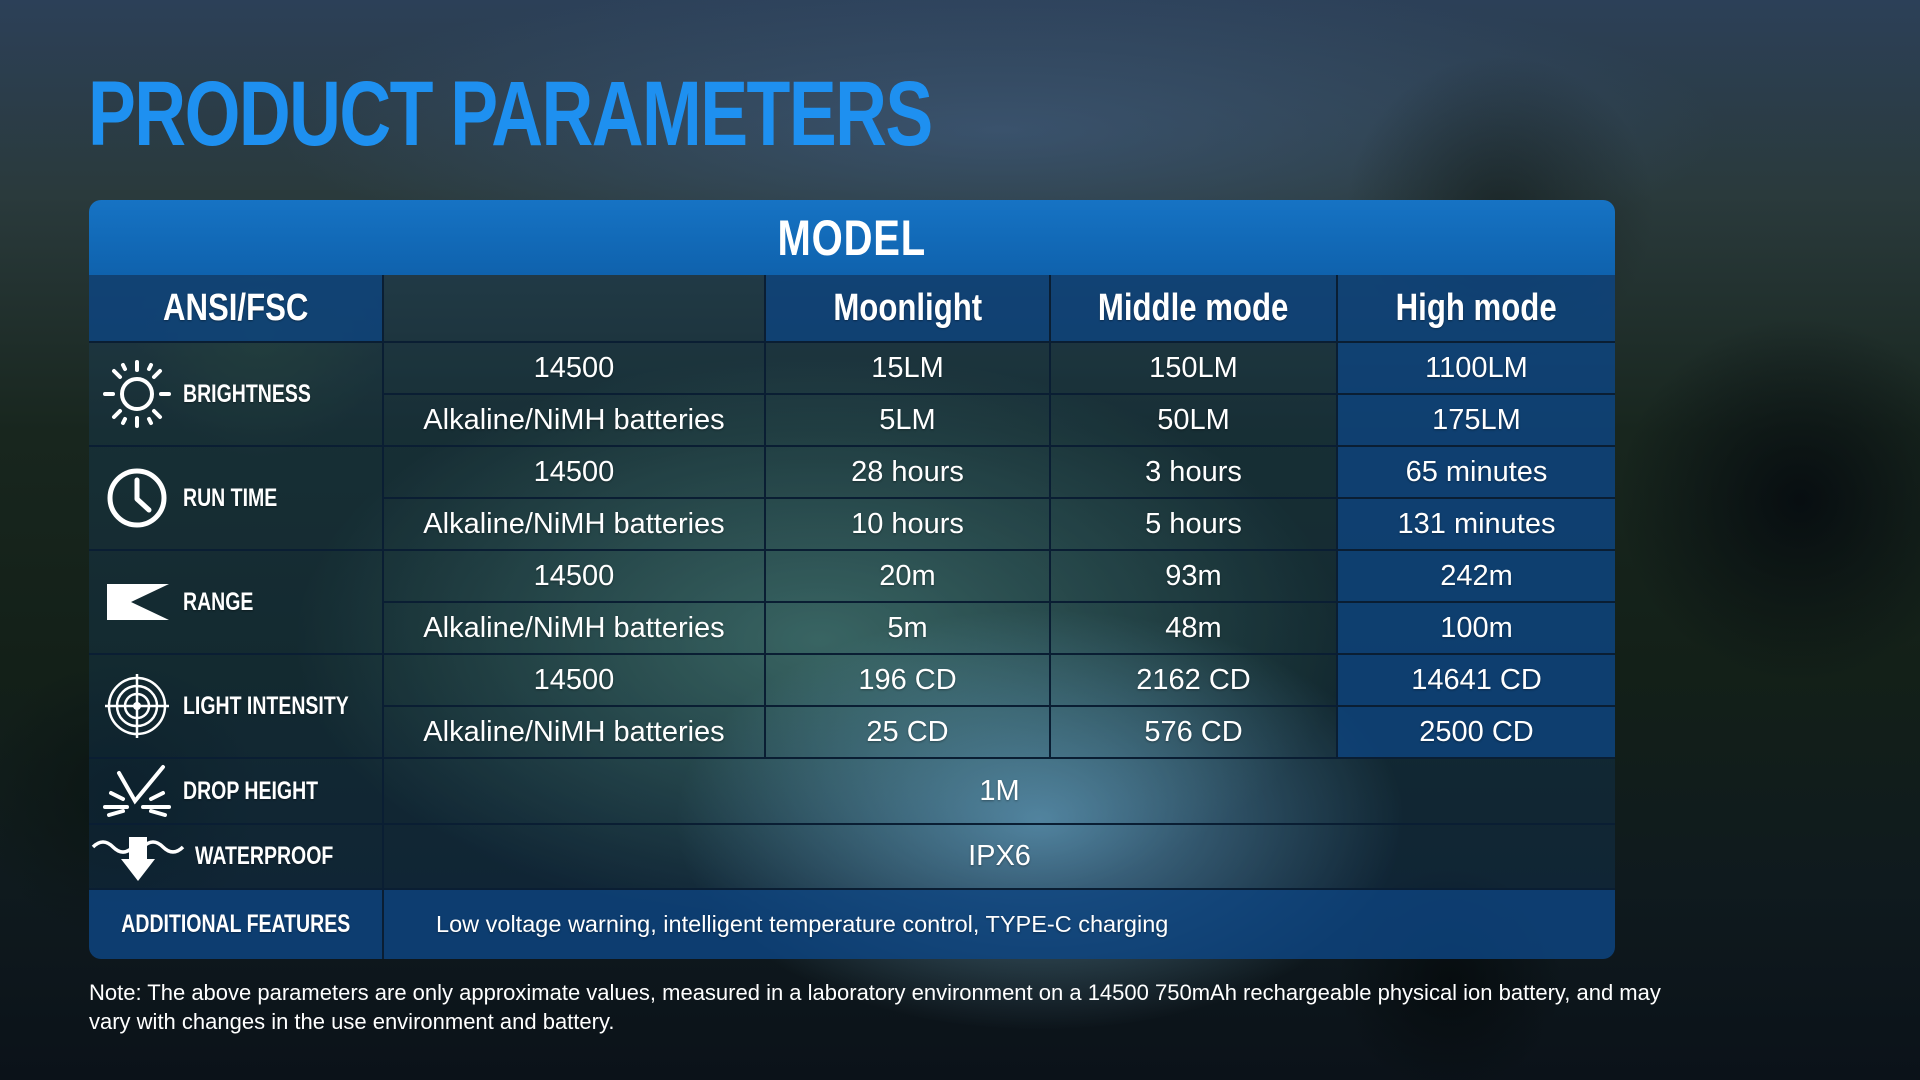 The image size is (1920, 1080). What do you see at coordinates (137, 706) in the screenshot?
I see `target-icon` at bounding box center [137, 706].